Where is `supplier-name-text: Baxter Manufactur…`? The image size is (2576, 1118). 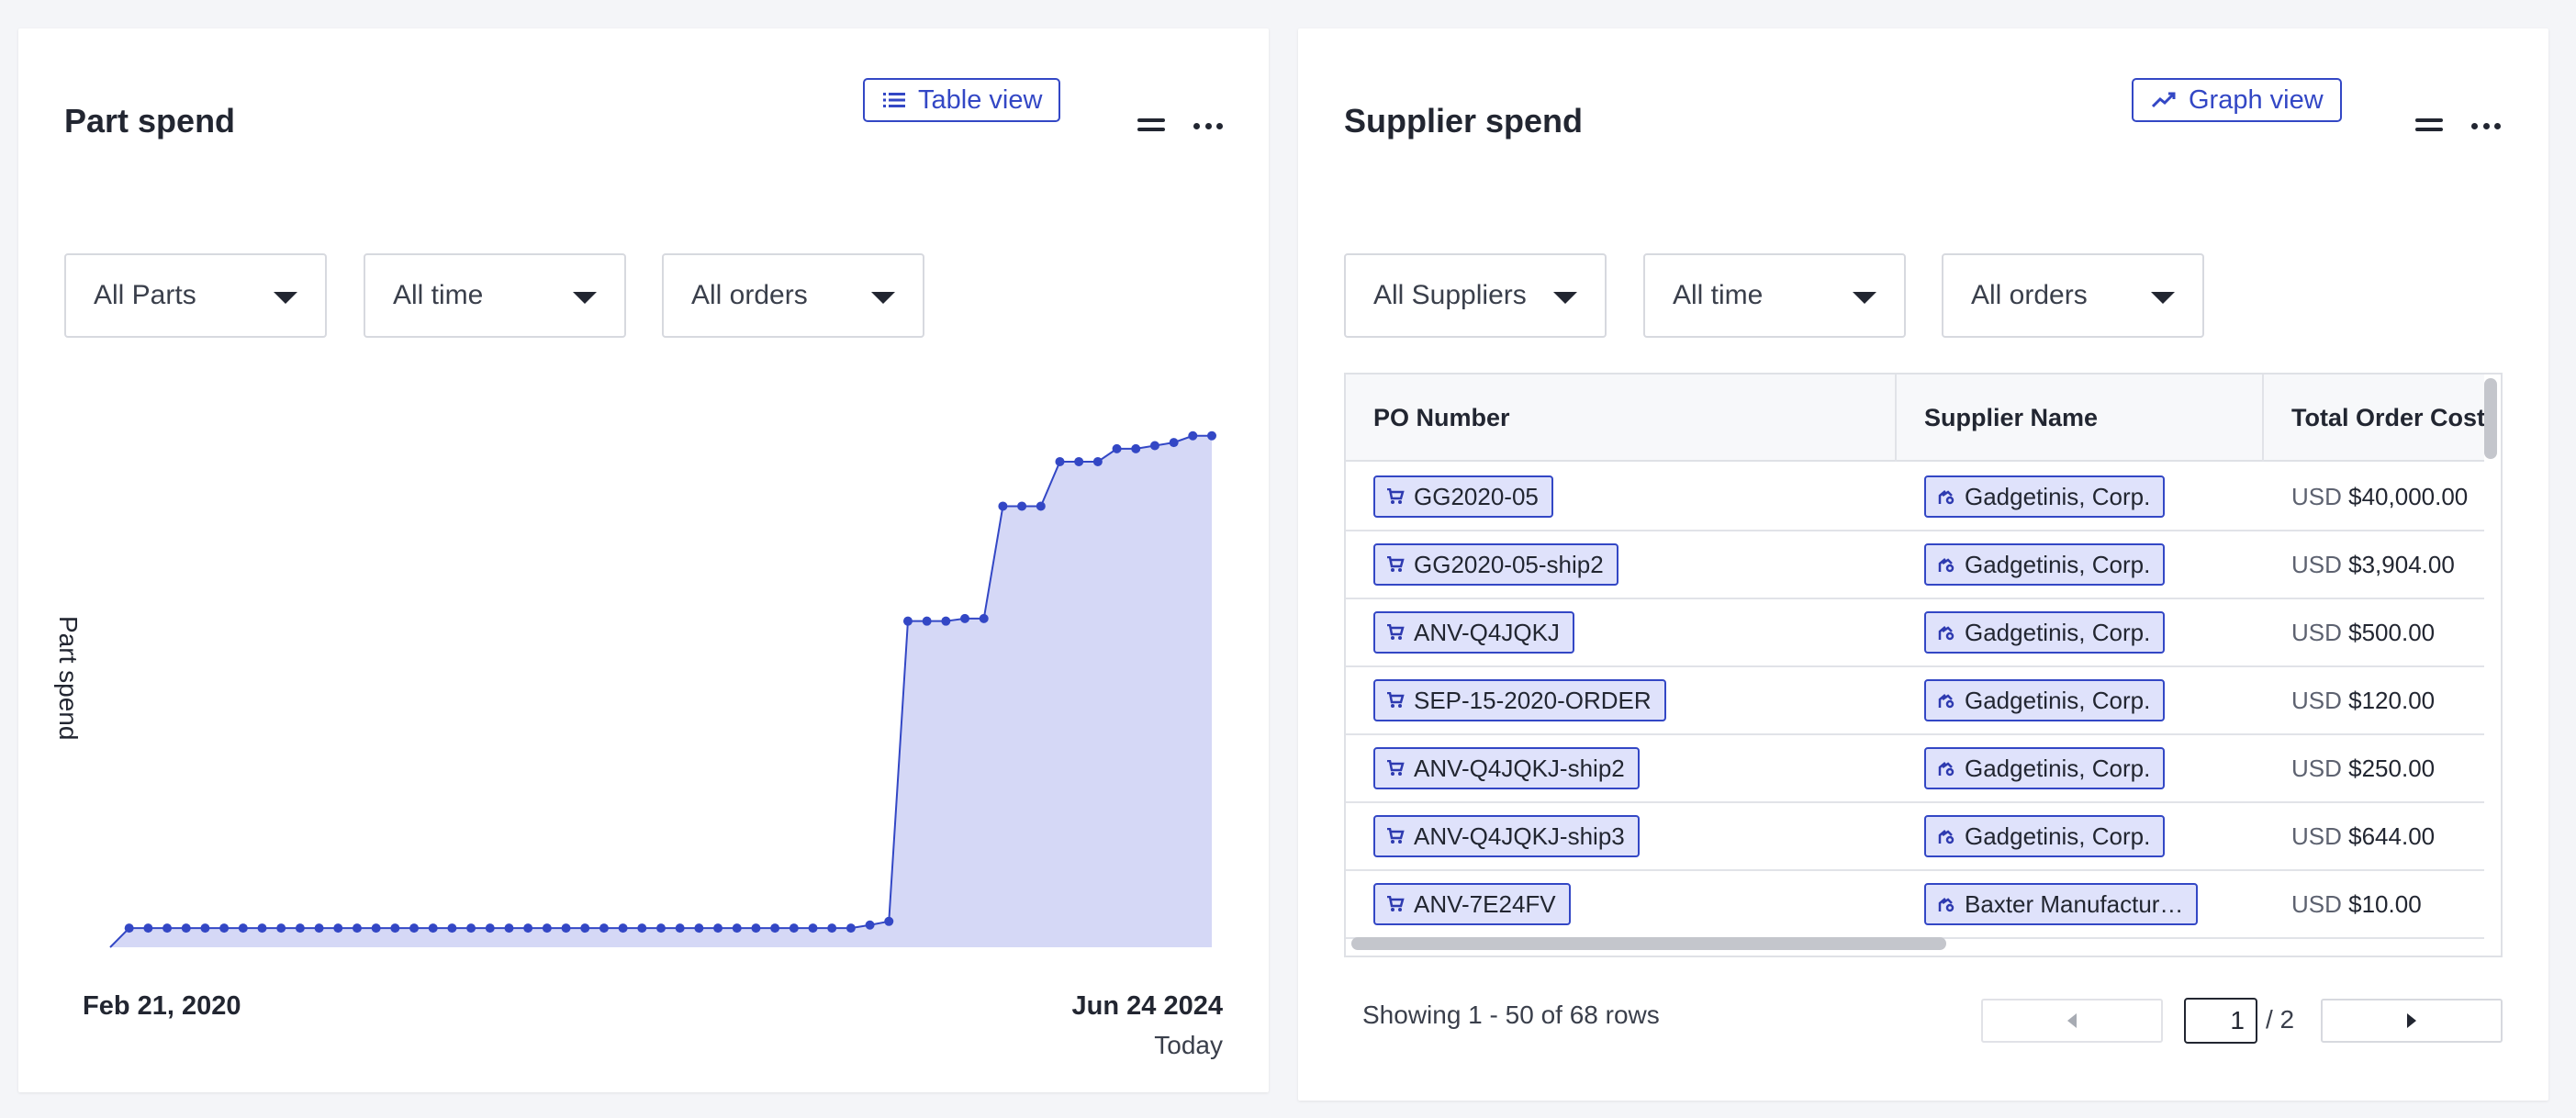 supplier-name-text: Baxter Manufactur… is located at coordinates (2074, 903).